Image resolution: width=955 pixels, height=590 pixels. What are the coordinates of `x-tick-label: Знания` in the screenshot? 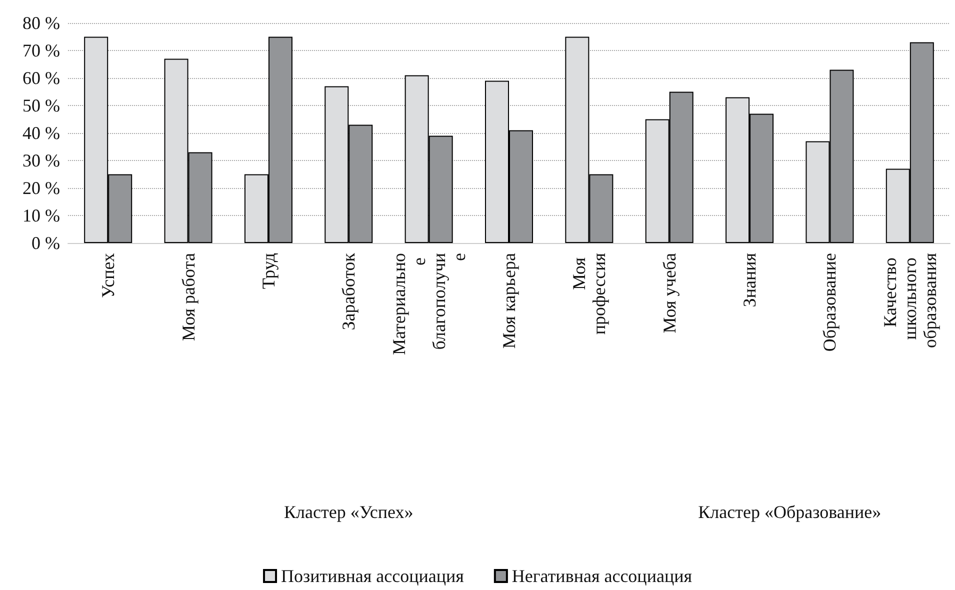 It's located at (750, 280).